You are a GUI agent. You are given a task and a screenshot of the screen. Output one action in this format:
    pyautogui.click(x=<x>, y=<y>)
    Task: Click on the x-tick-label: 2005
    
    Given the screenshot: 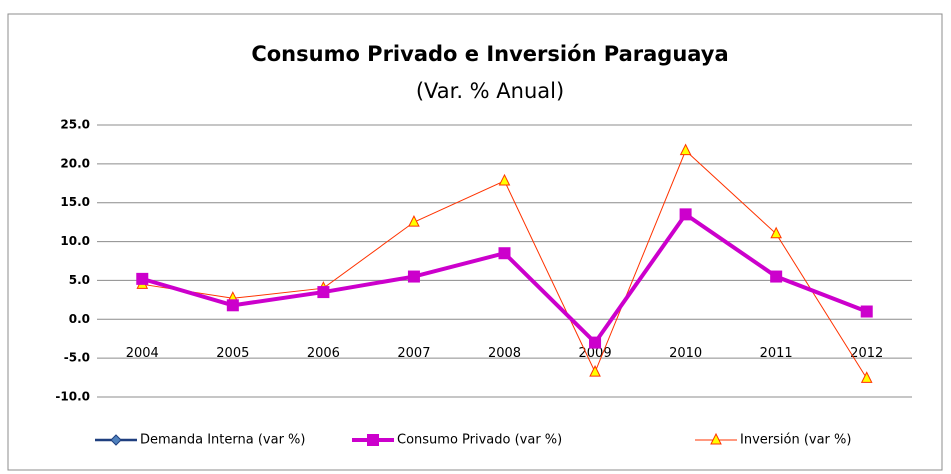 What is the action you would take?
    pyautogui.click(x=232, y=353)
    